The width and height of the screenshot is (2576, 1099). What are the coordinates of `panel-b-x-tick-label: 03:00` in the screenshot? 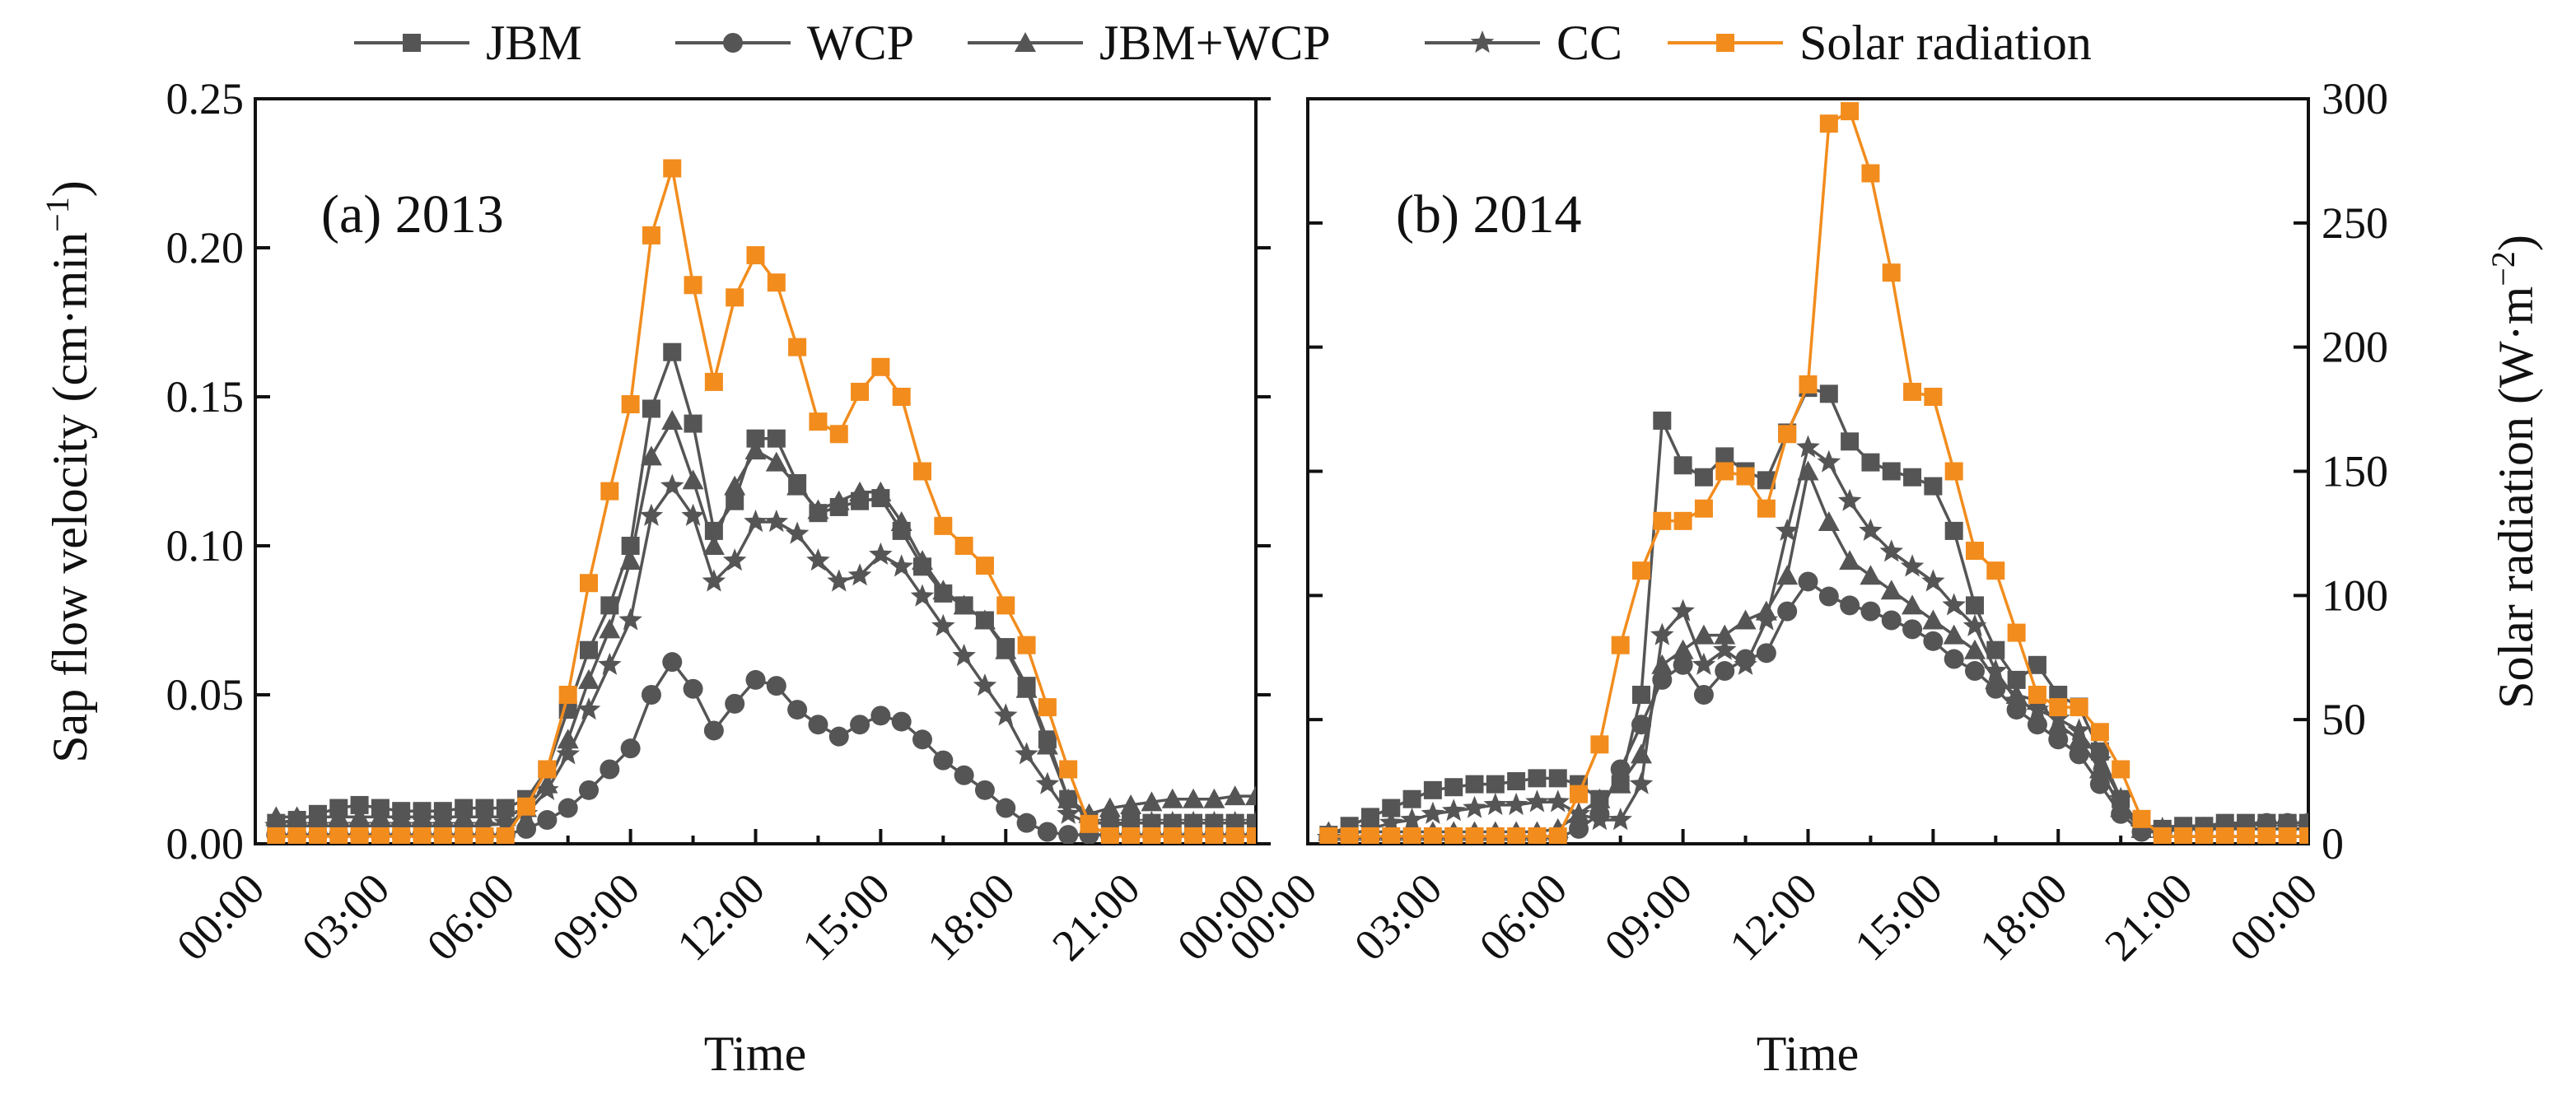 It's located at (1398, 917).